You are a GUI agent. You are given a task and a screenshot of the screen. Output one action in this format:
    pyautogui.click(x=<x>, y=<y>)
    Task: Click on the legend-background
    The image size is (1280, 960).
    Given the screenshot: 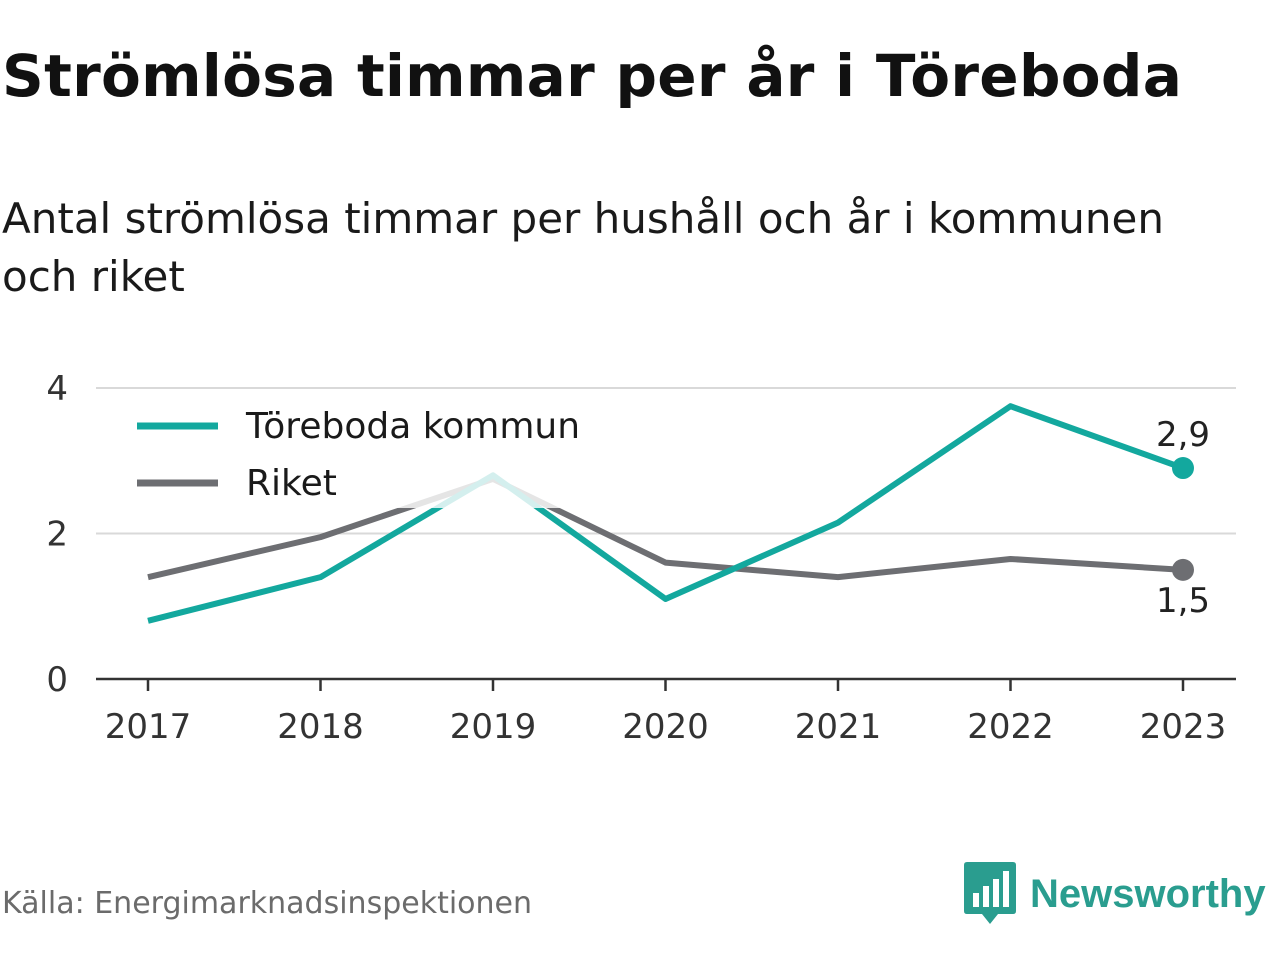 What is the action you would take?
    pyautogui.click(x=358, y=449)
    